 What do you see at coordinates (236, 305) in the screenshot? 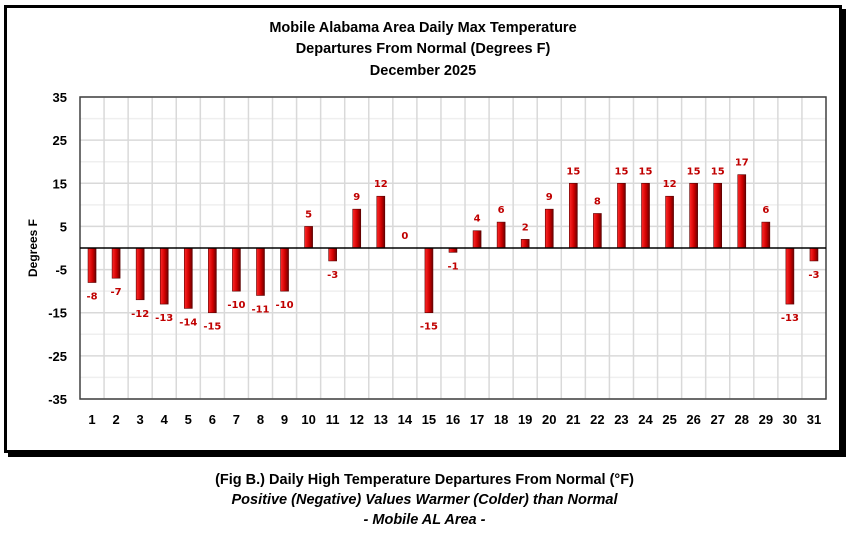
I see `data-label-day-7: -10` at bounding box center [236, 305].